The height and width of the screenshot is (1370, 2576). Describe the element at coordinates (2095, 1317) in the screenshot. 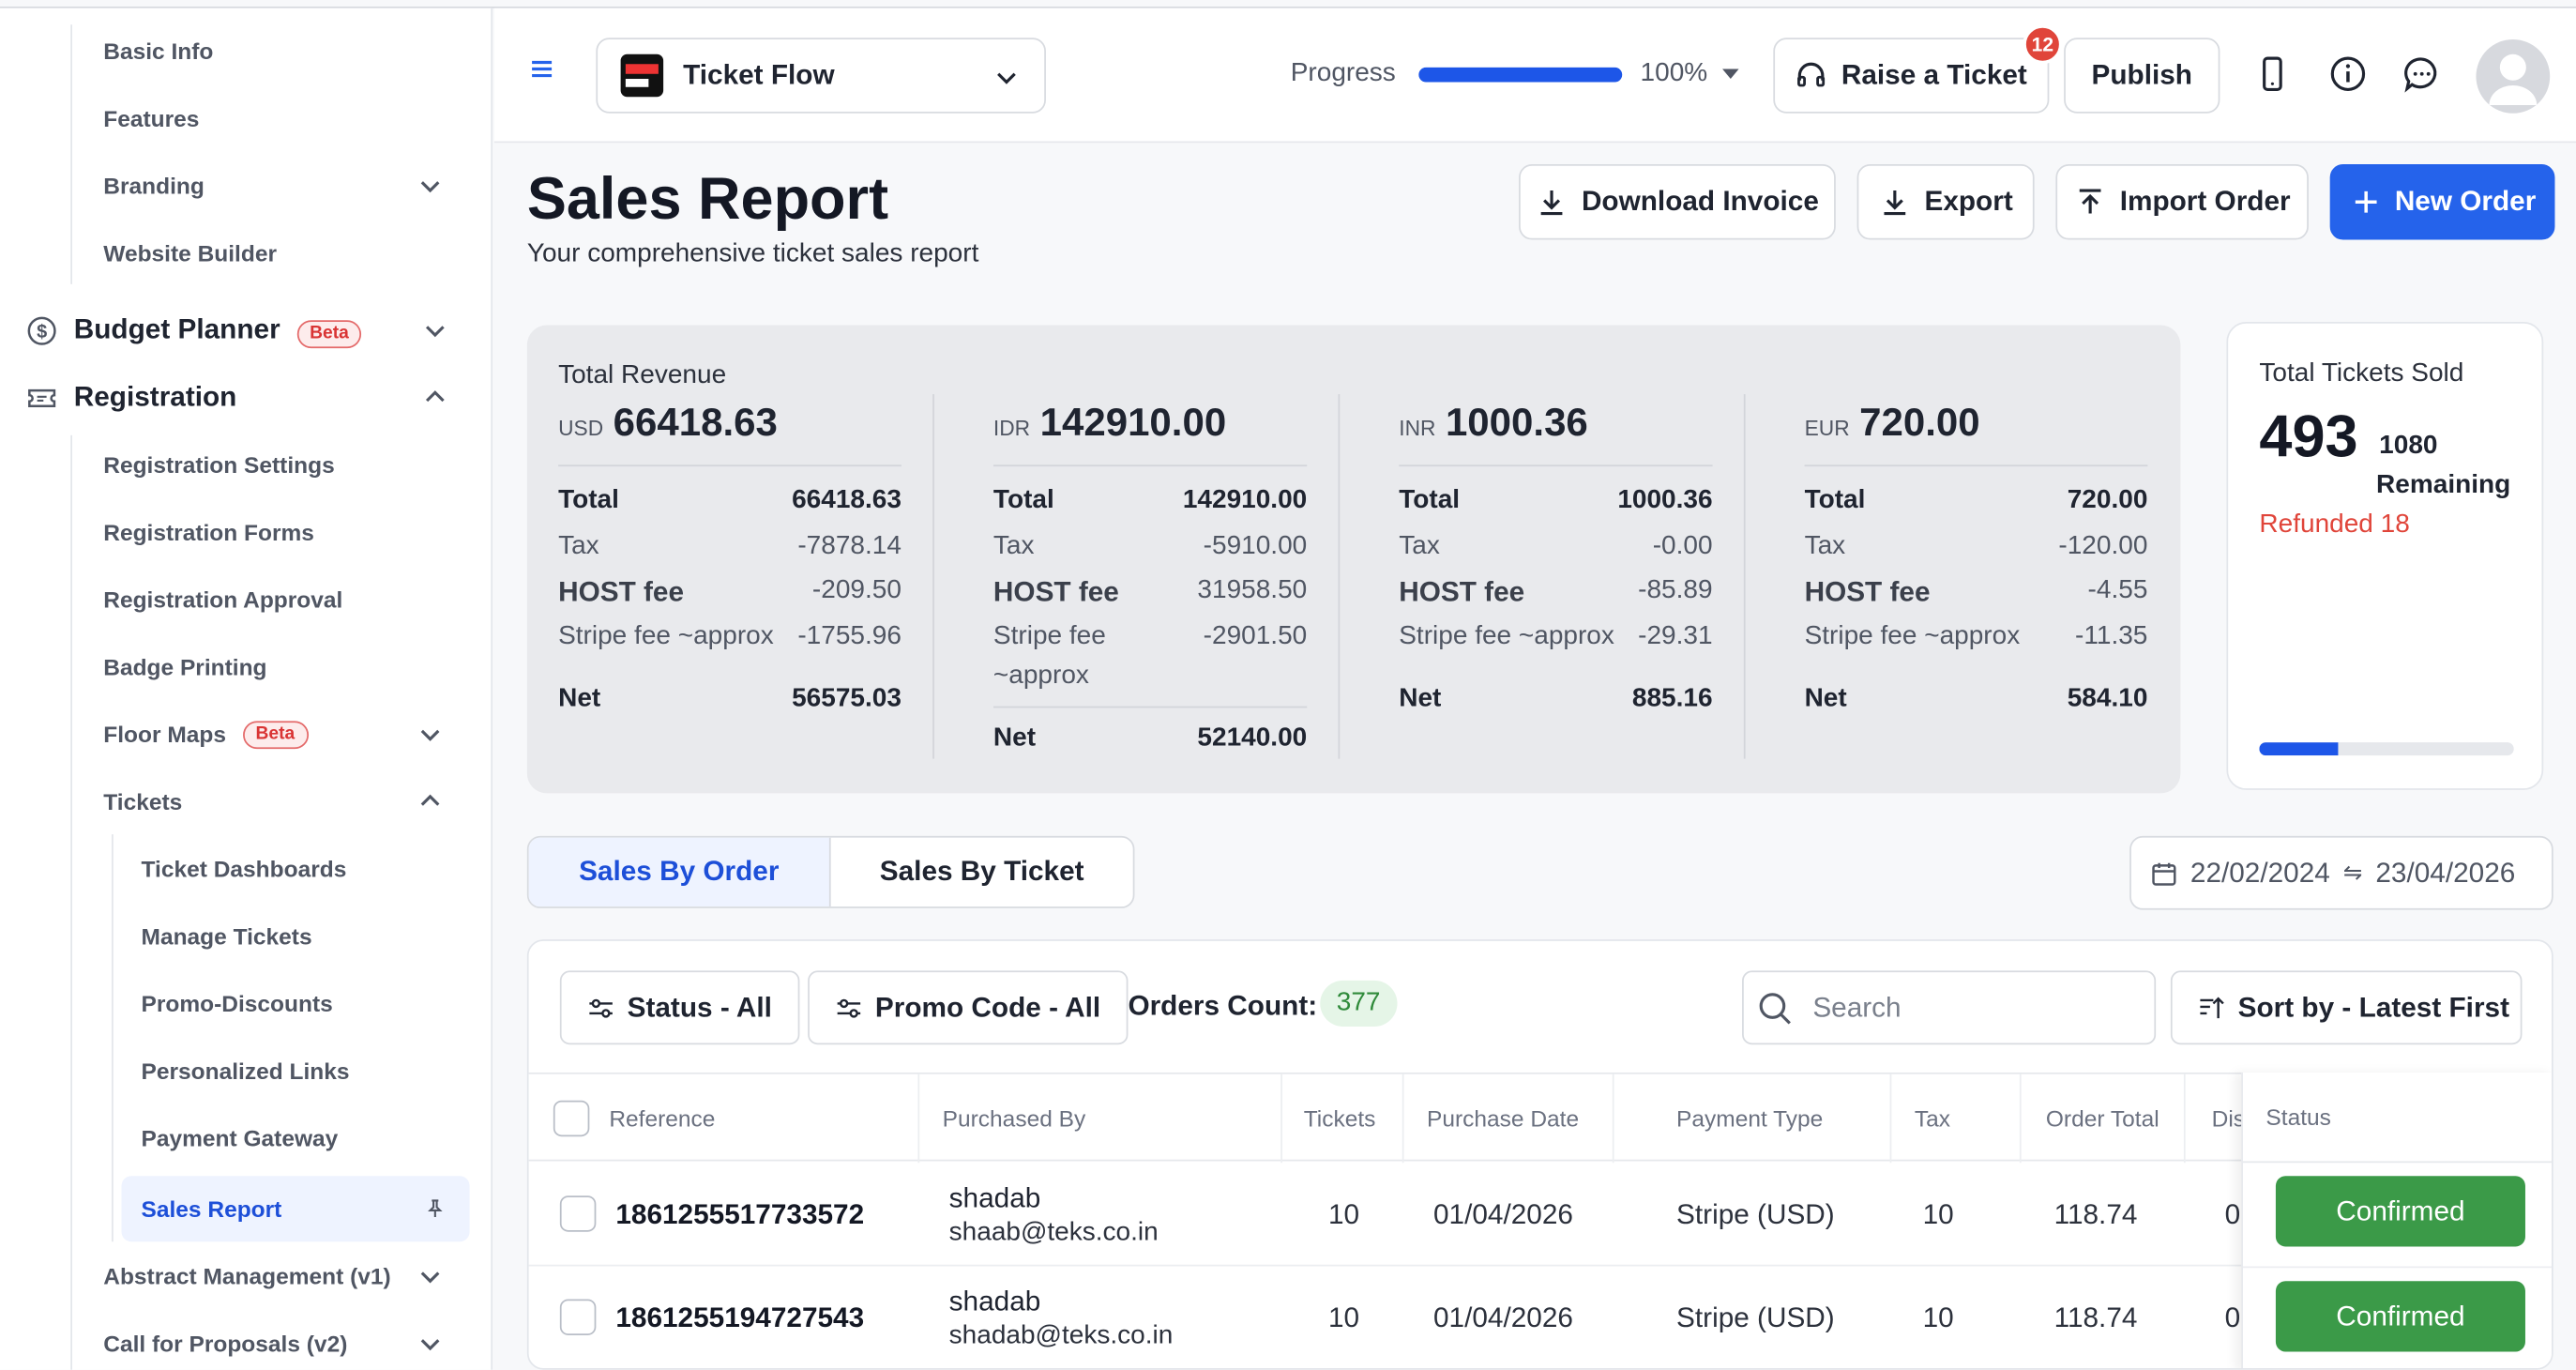

I see `order-total: 118.74` at that location.